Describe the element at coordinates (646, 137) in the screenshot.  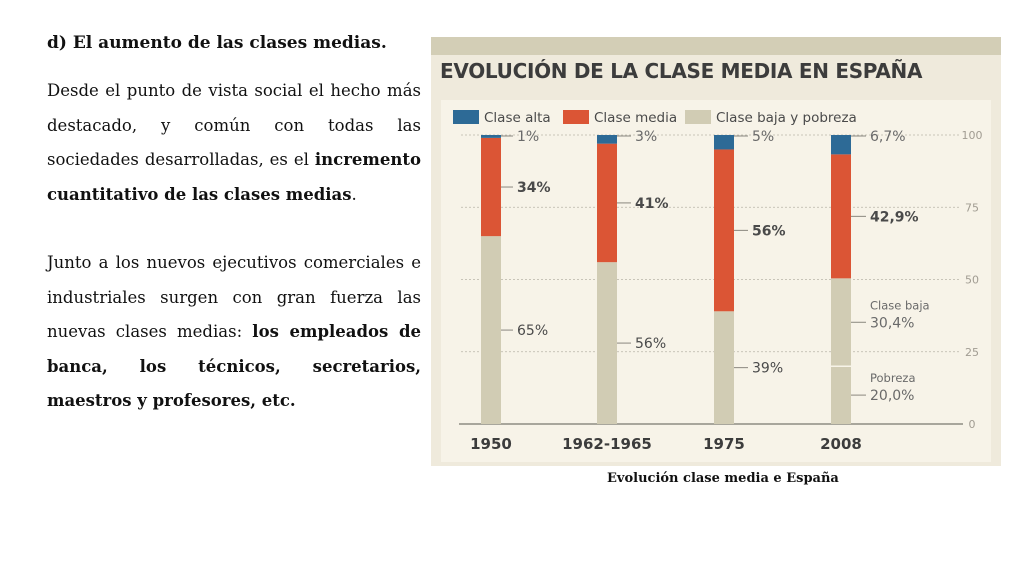
I see `data-label: 3%` at that location.